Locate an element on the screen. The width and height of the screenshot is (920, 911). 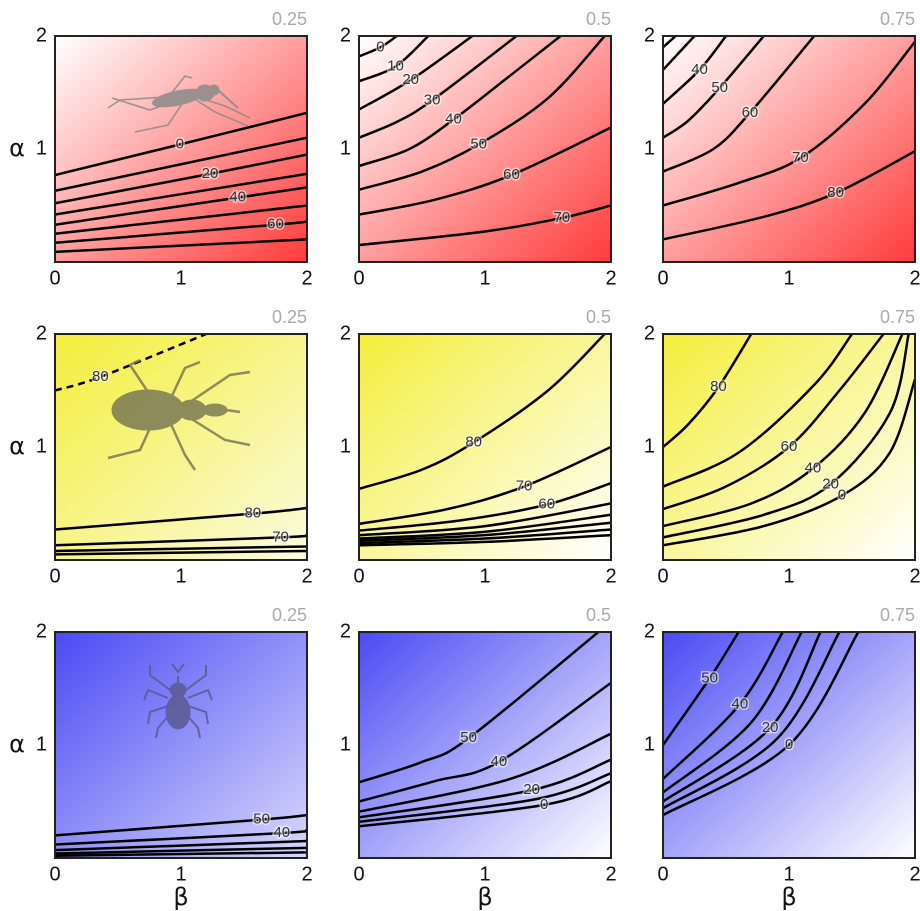
mosquito-icon is located at coordinates (179, 104).